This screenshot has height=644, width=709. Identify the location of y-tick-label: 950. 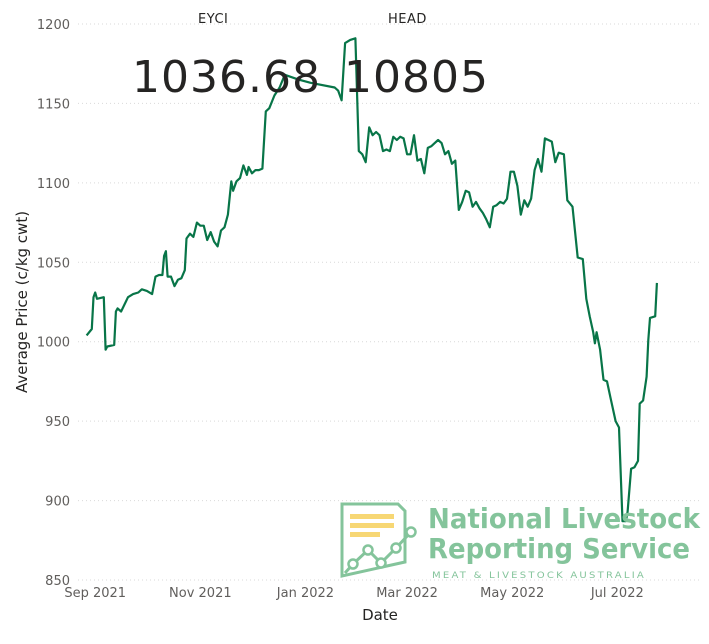
(57, 422).